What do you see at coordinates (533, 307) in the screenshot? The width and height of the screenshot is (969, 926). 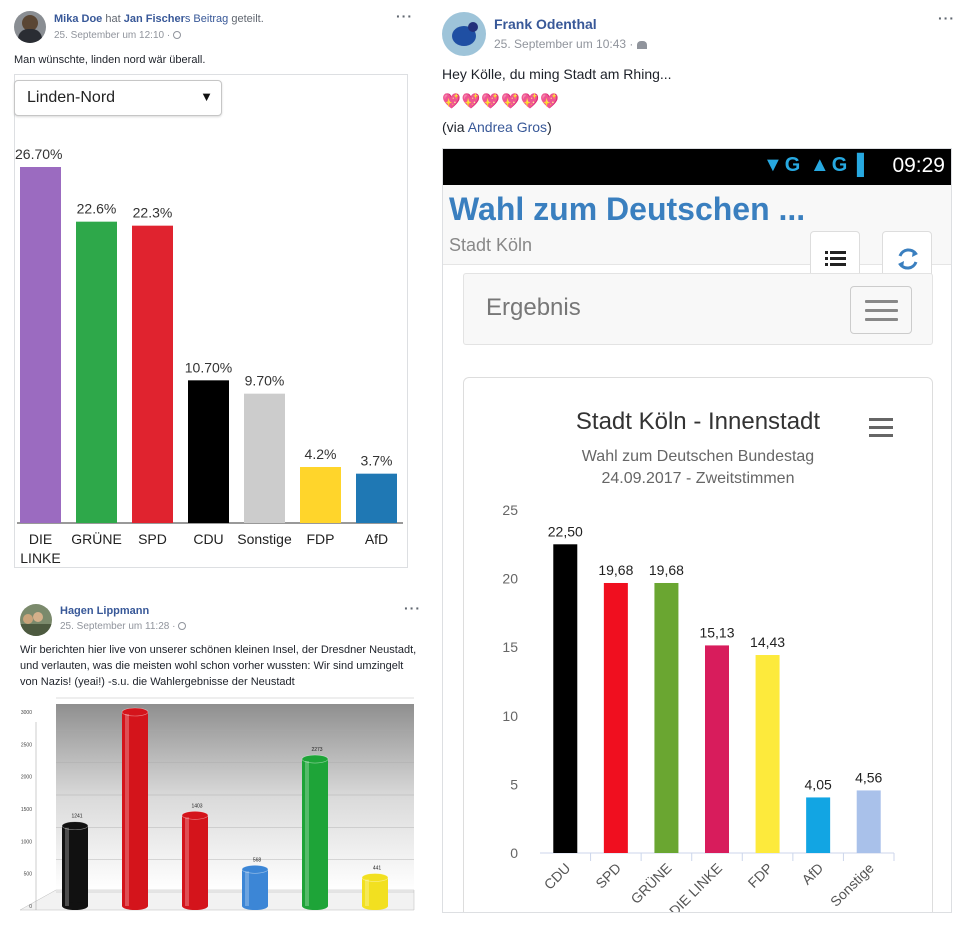 I see `results-label: Ergebnis` at bounding box center [533, 307].